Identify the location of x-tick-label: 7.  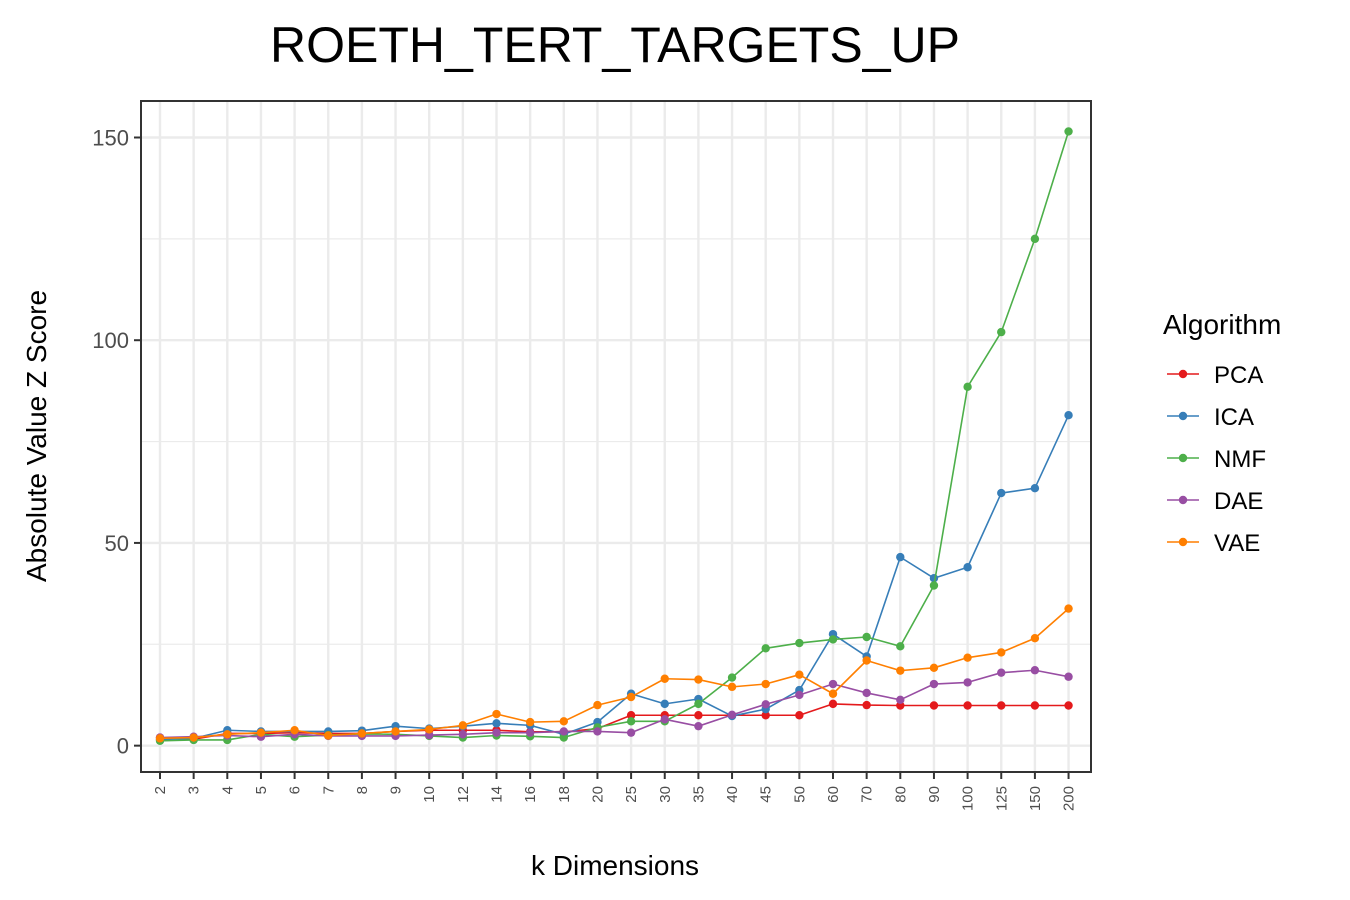
(328, 790).